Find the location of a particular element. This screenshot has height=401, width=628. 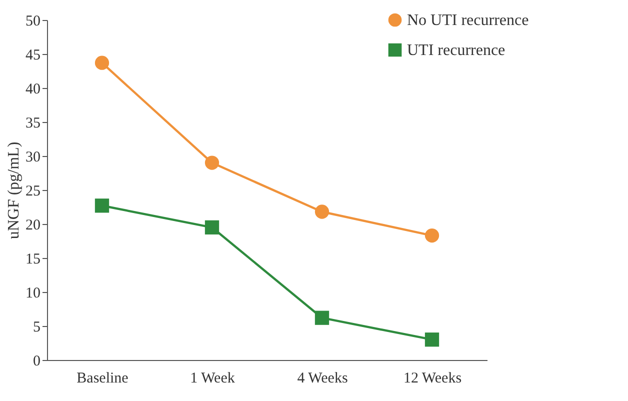

y-tick-label: 50 is located at coordinates (33, 22).